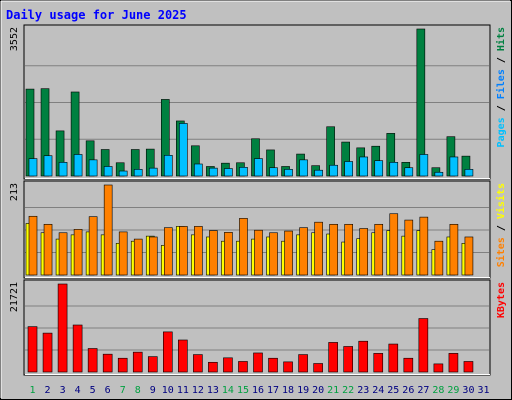 Image resolution: width=512 pixels, height=400 pixels. Describe the element at coordinates (48, 390) in the screenshot. I see `x-tick-label-day-2: 2` at that location.